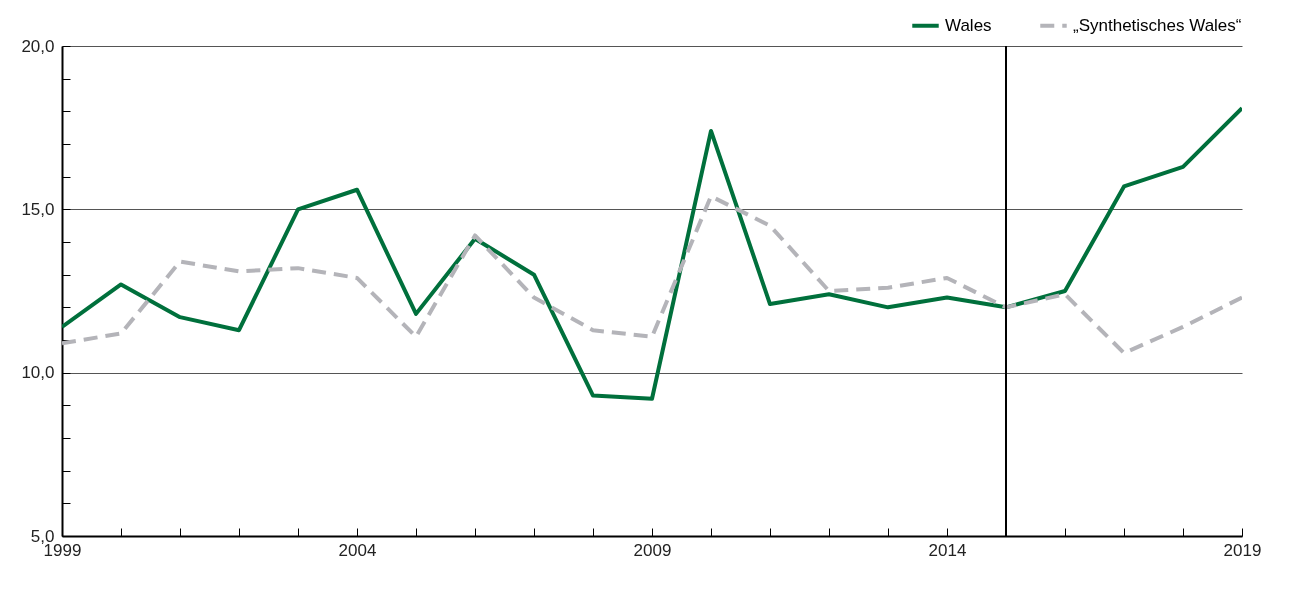 The width and height of the screenshot is (1293, 615). What do you see at coordinates (947, 550) in the screenshot?
I see `x-tick-label: 2014` at bounding box center [947, 550].